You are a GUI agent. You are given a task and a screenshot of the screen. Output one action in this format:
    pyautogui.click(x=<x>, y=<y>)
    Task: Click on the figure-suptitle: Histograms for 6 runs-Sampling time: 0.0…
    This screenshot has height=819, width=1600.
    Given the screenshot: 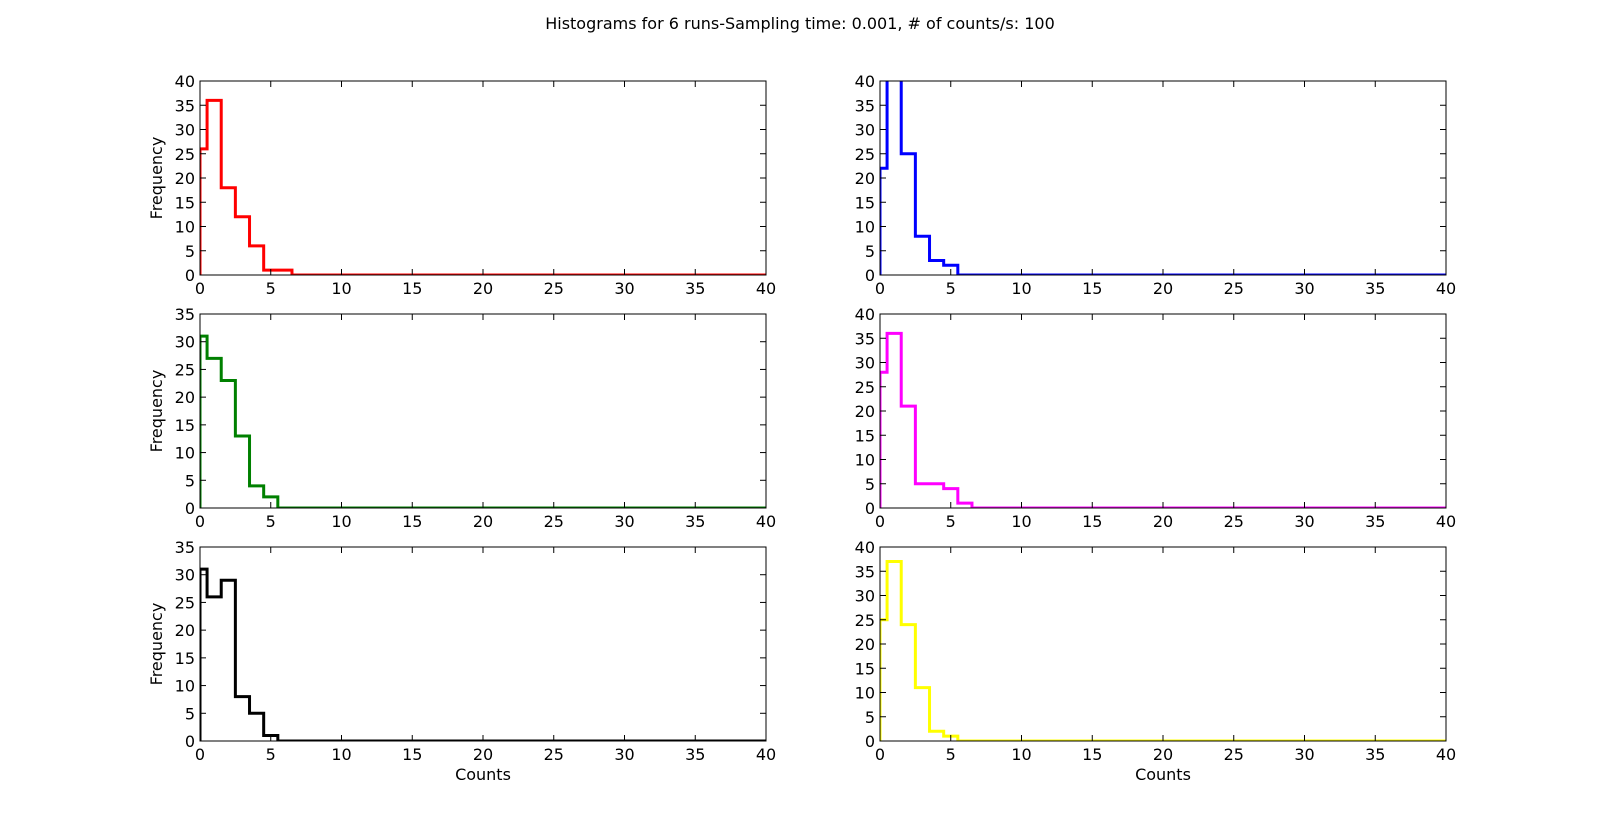 What is the action you would take?
    pyautogui.click(x=800, y=23)
    